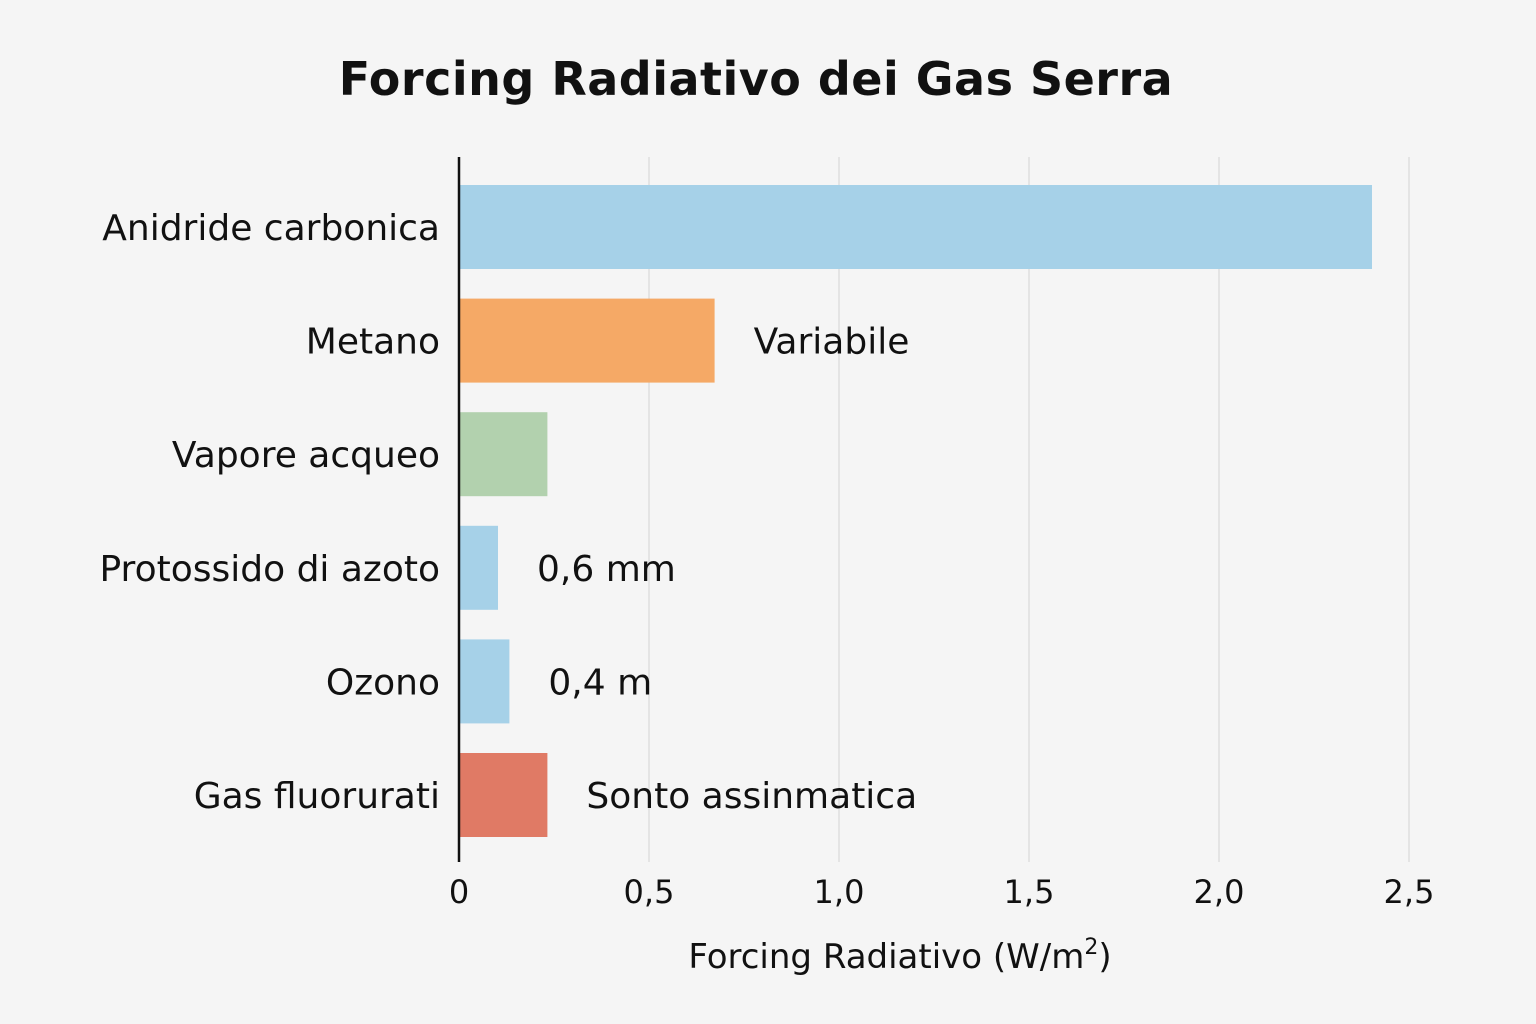 The height and width of the screenshot is (1024, 1536). What do you see at coordinates (942, 892) in the screenshot?
I see `x-tick-labels: 0 0,5 1,0 1,5 2,0 2,5` at bounding box center [942, 892].